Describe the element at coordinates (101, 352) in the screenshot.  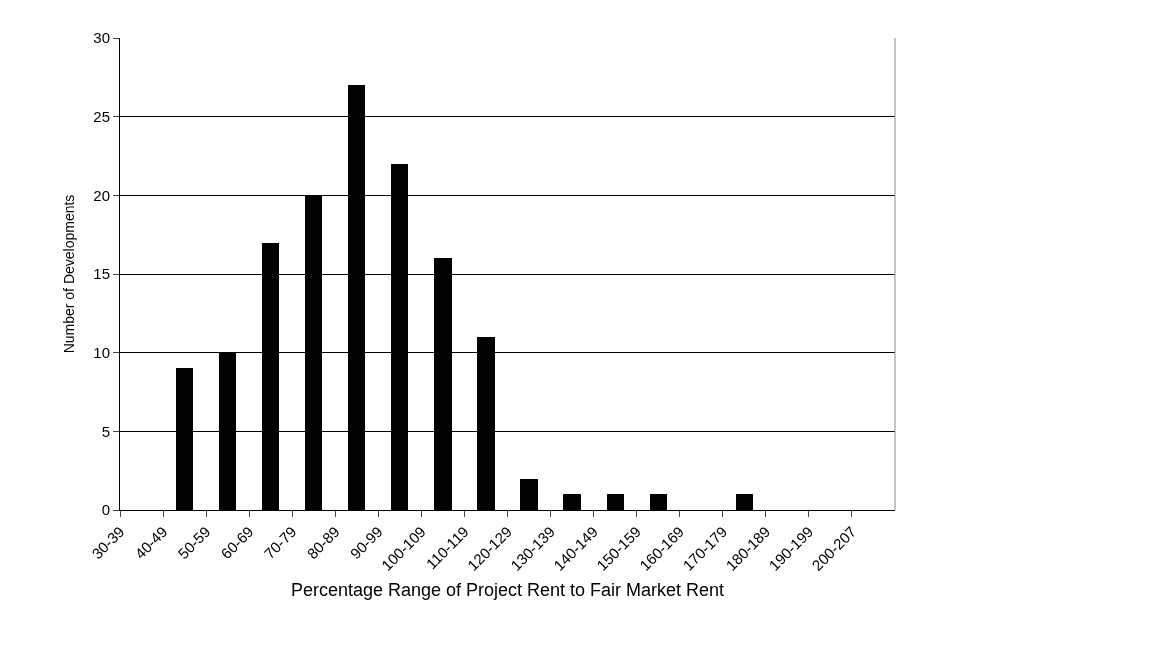
I see `y-tick-label: 10` at that location.